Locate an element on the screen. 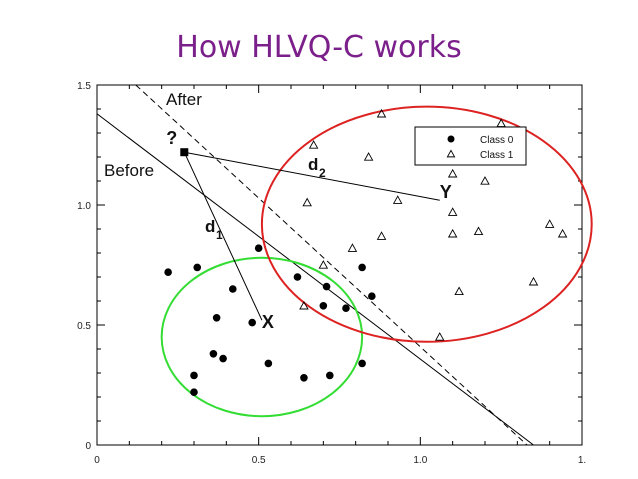 This screenshot has width=638, height=479. x-tick-label: 0.5 is located at coordinates (259, 460).